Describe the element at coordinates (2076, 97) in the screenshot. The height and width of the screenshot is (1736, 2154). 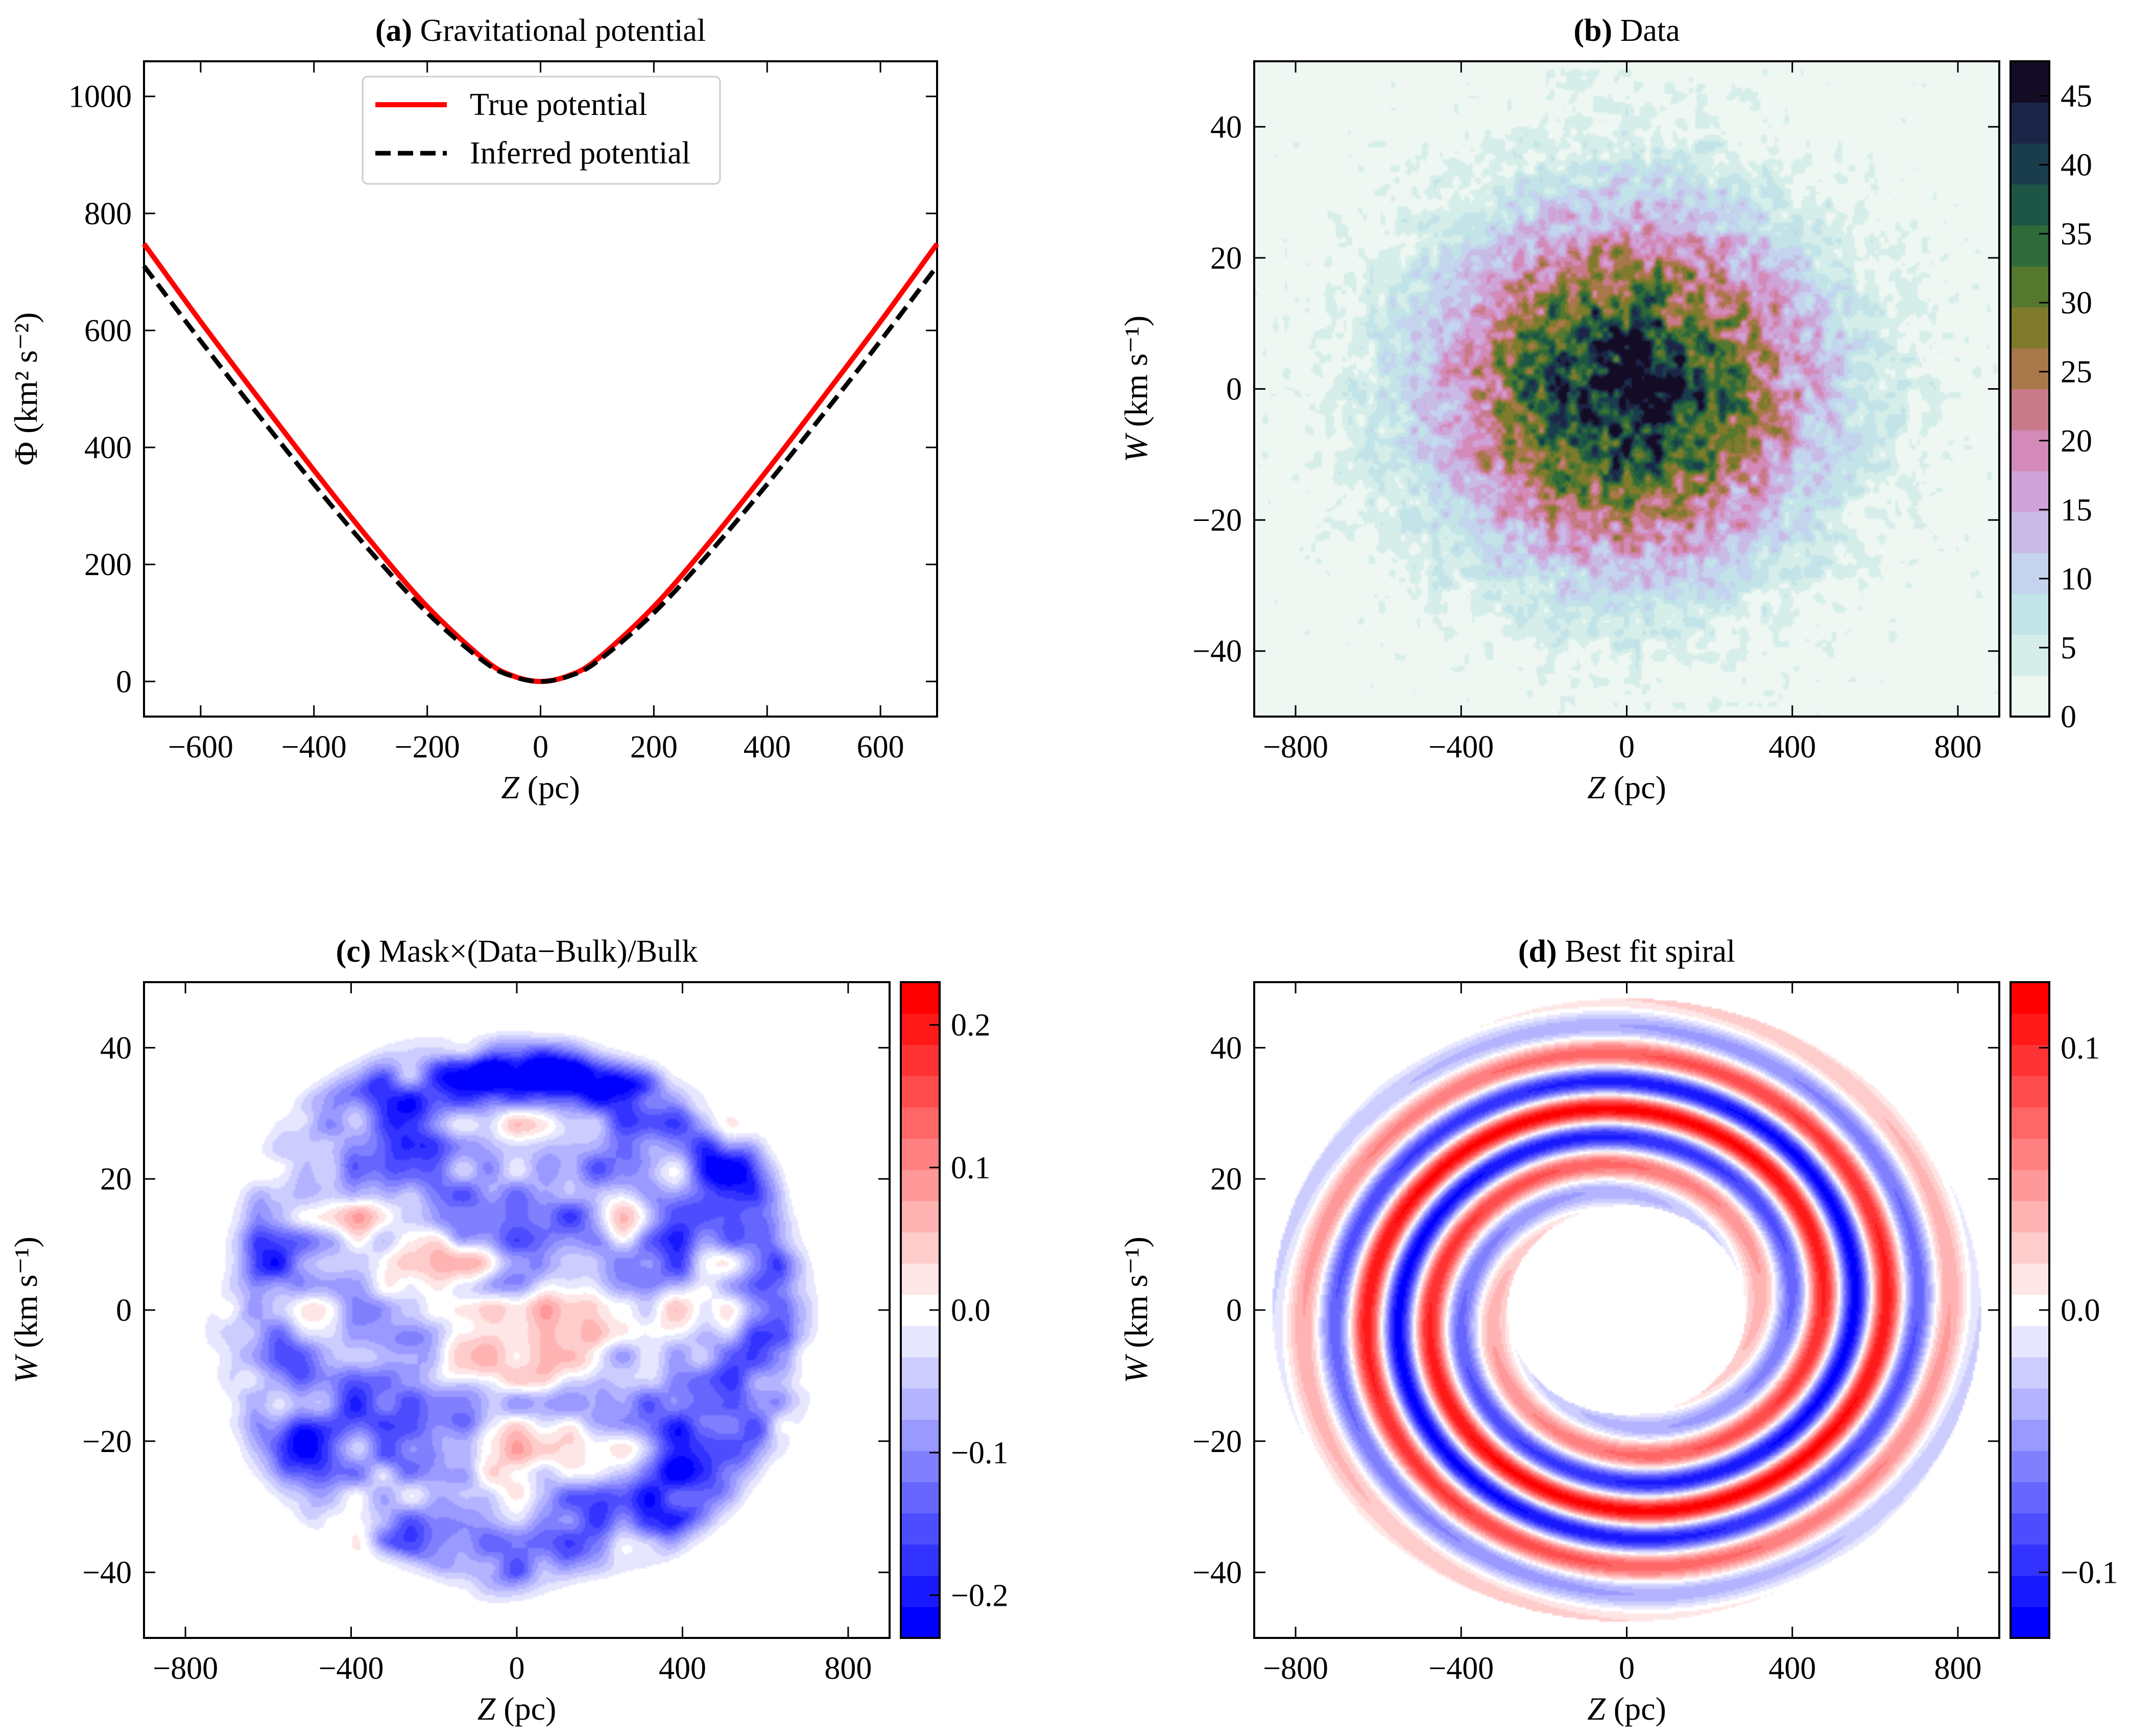
I see `colorbar-tick-label: 45` at that location.